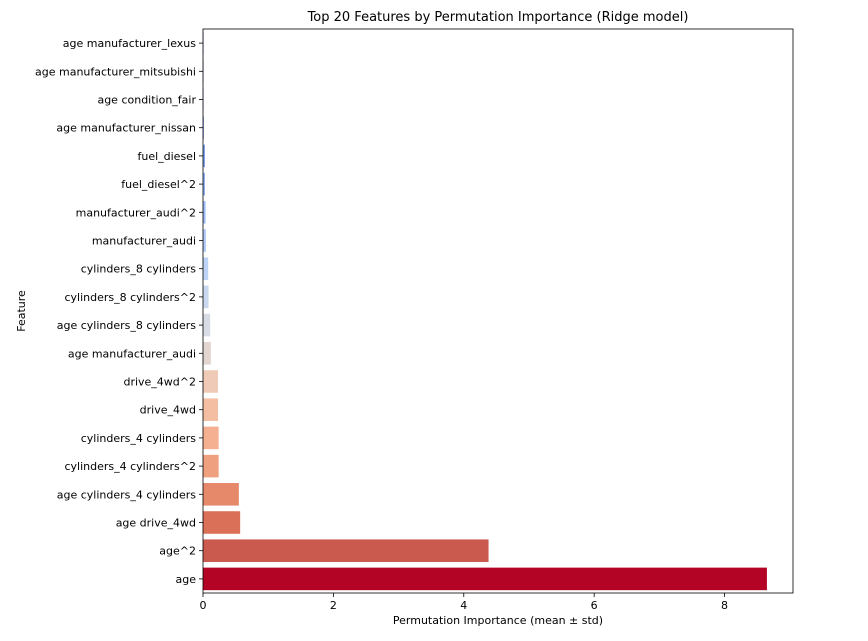  Describe the element at coordinates (136, 212) in the screenshot. I see `y-tick-label: manufacturer_audi^2` at that location.